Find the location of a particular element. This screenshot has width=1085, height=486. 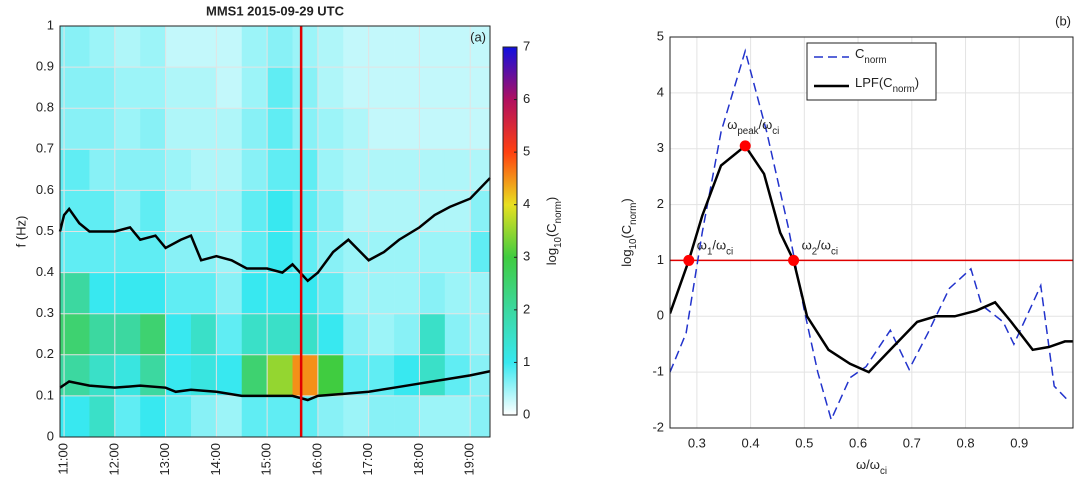

colorbar is located at coordinates (510, 231).